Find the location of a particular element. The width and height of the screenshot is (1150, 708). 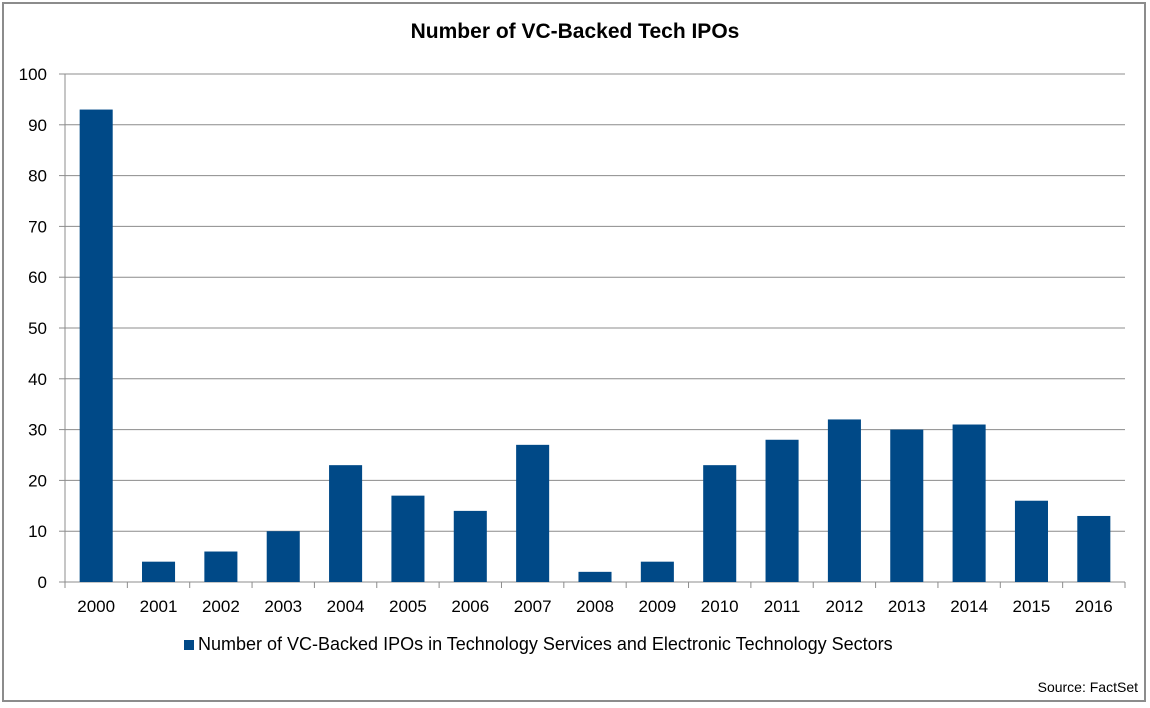

bar-2008 is located at coordinates (595, 576).